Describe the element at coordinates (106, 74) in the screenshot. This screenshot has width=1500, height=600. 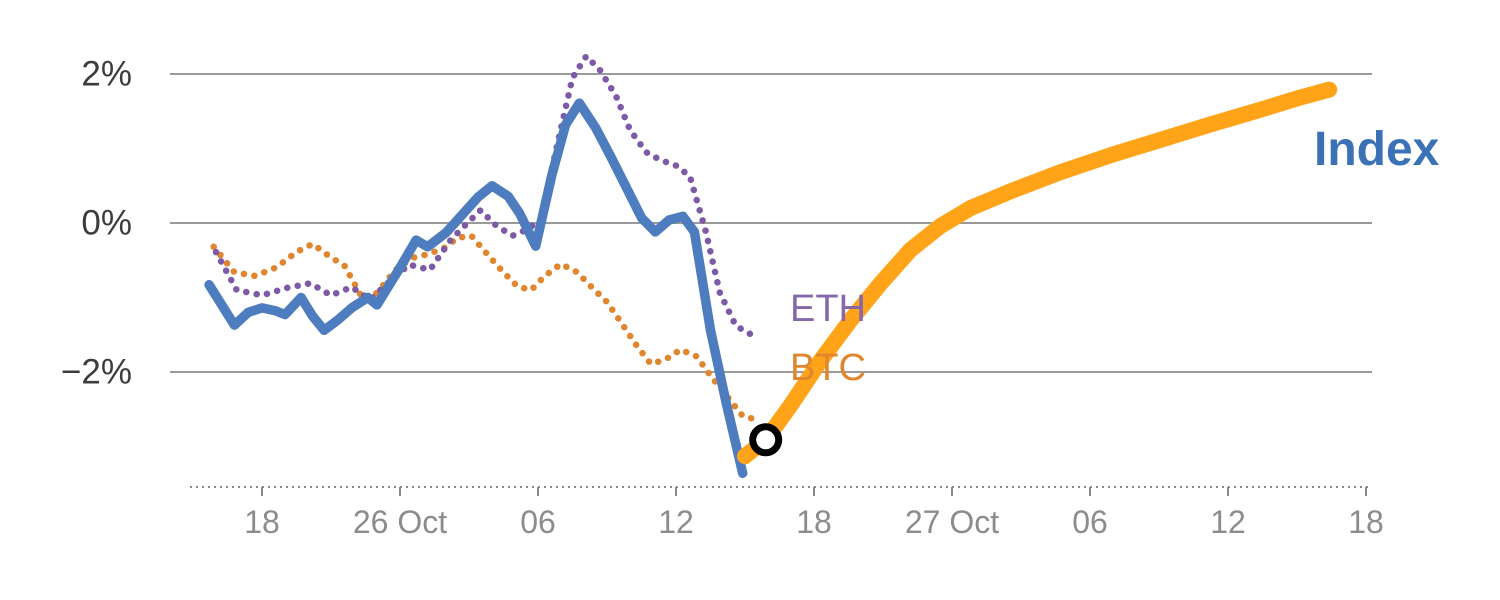
I see `y-tick-label: 2%` at that location.